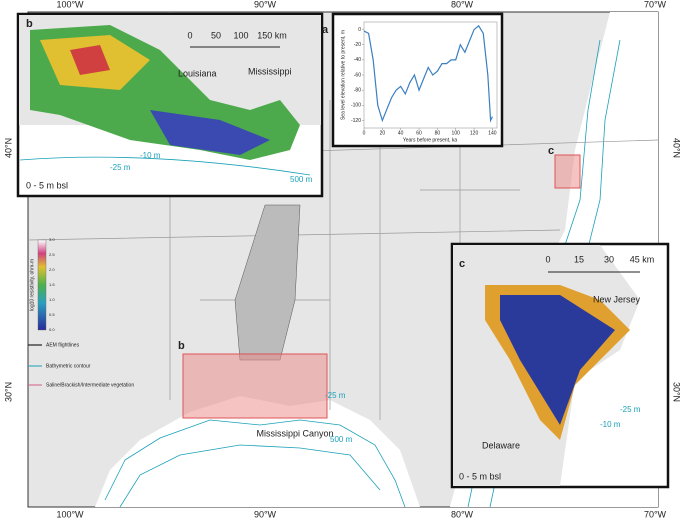  I want to click on box-label: b, so click(181, 346).